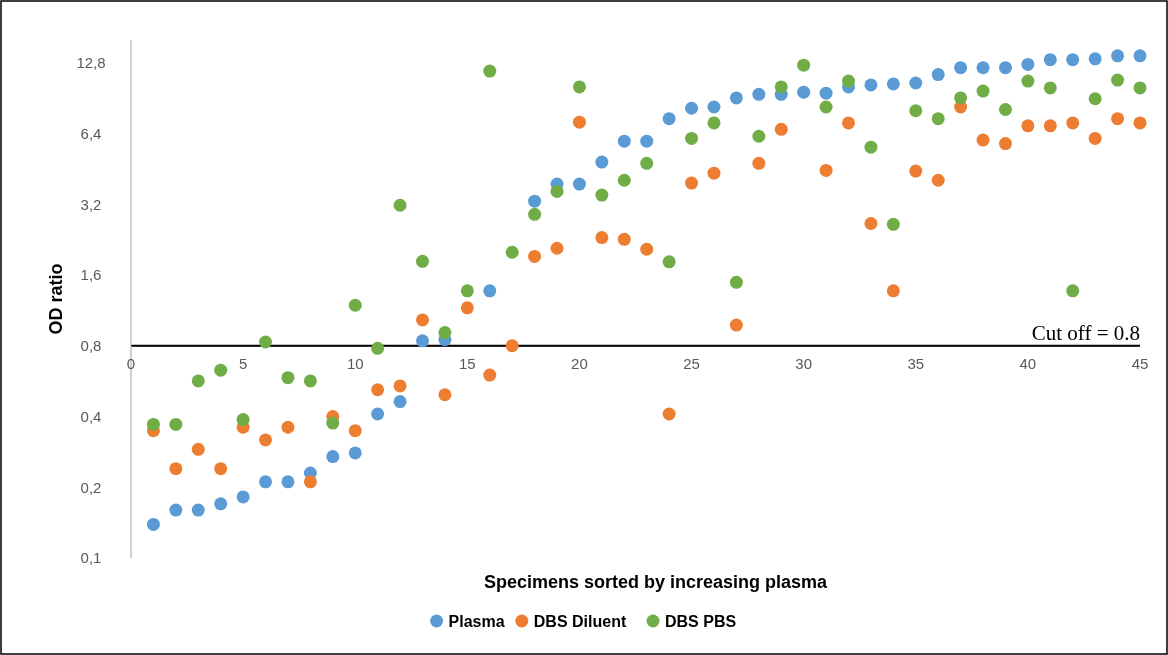 Image resolution: width=1168 pixels, height=655 pixels. Describe the element at coordinates (91, 487) in the screenshot. I see `y-tick-label: 0,2` at that location.